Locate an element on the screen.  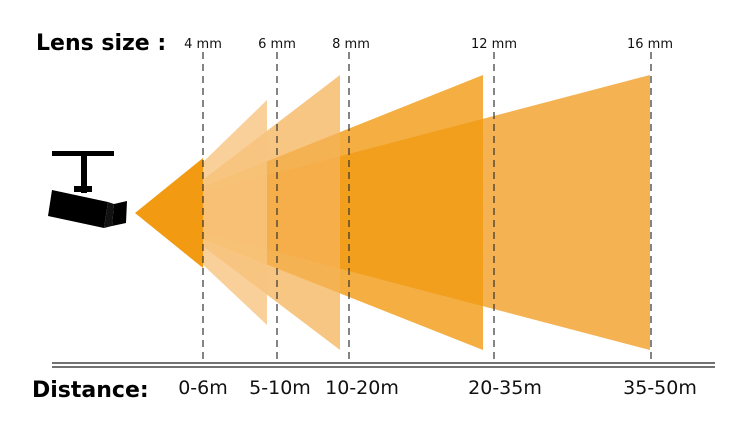
lens-title: Lens size : is located at coordinates (101, 43).